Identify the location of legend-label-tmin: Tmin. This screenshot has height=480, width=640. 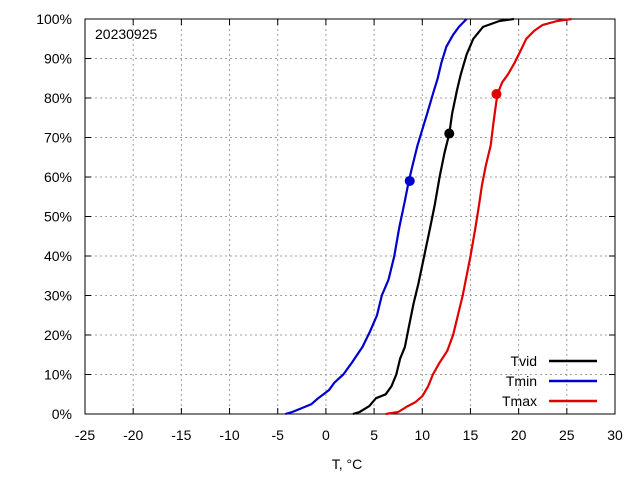
(521, 381).